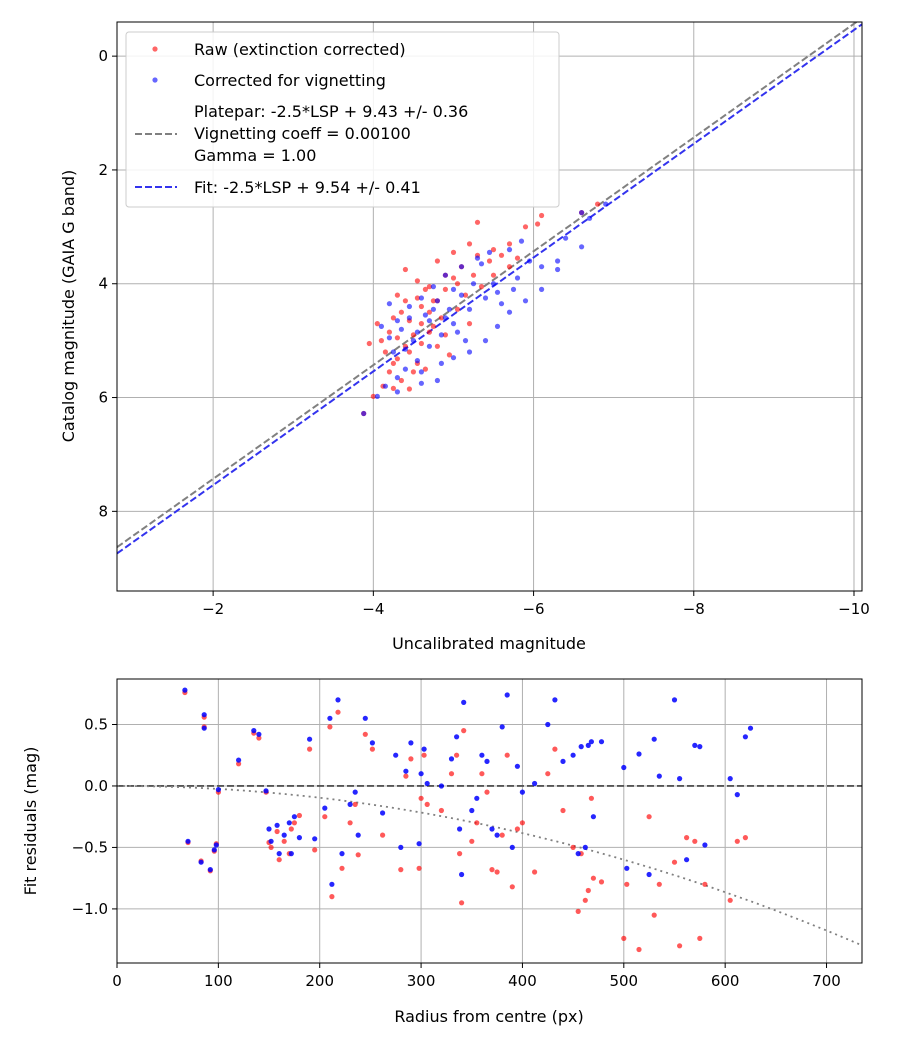  I want to click on legend-box, so click(342, 119).